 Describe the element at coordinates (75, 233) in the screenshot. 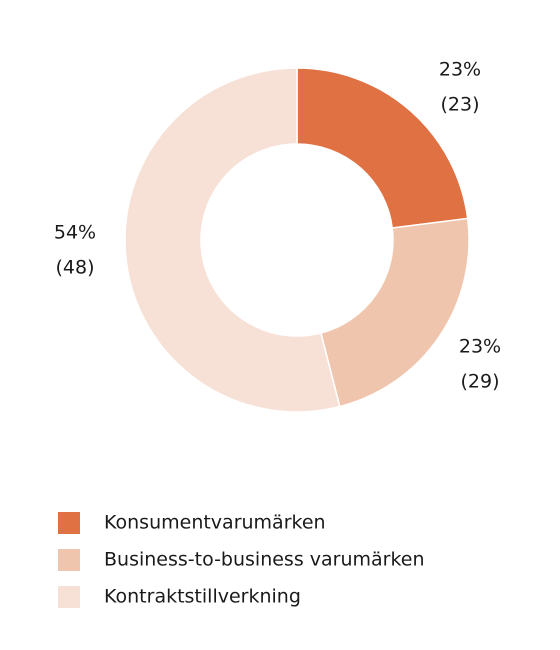

I see `value-label: 54%` at that location.